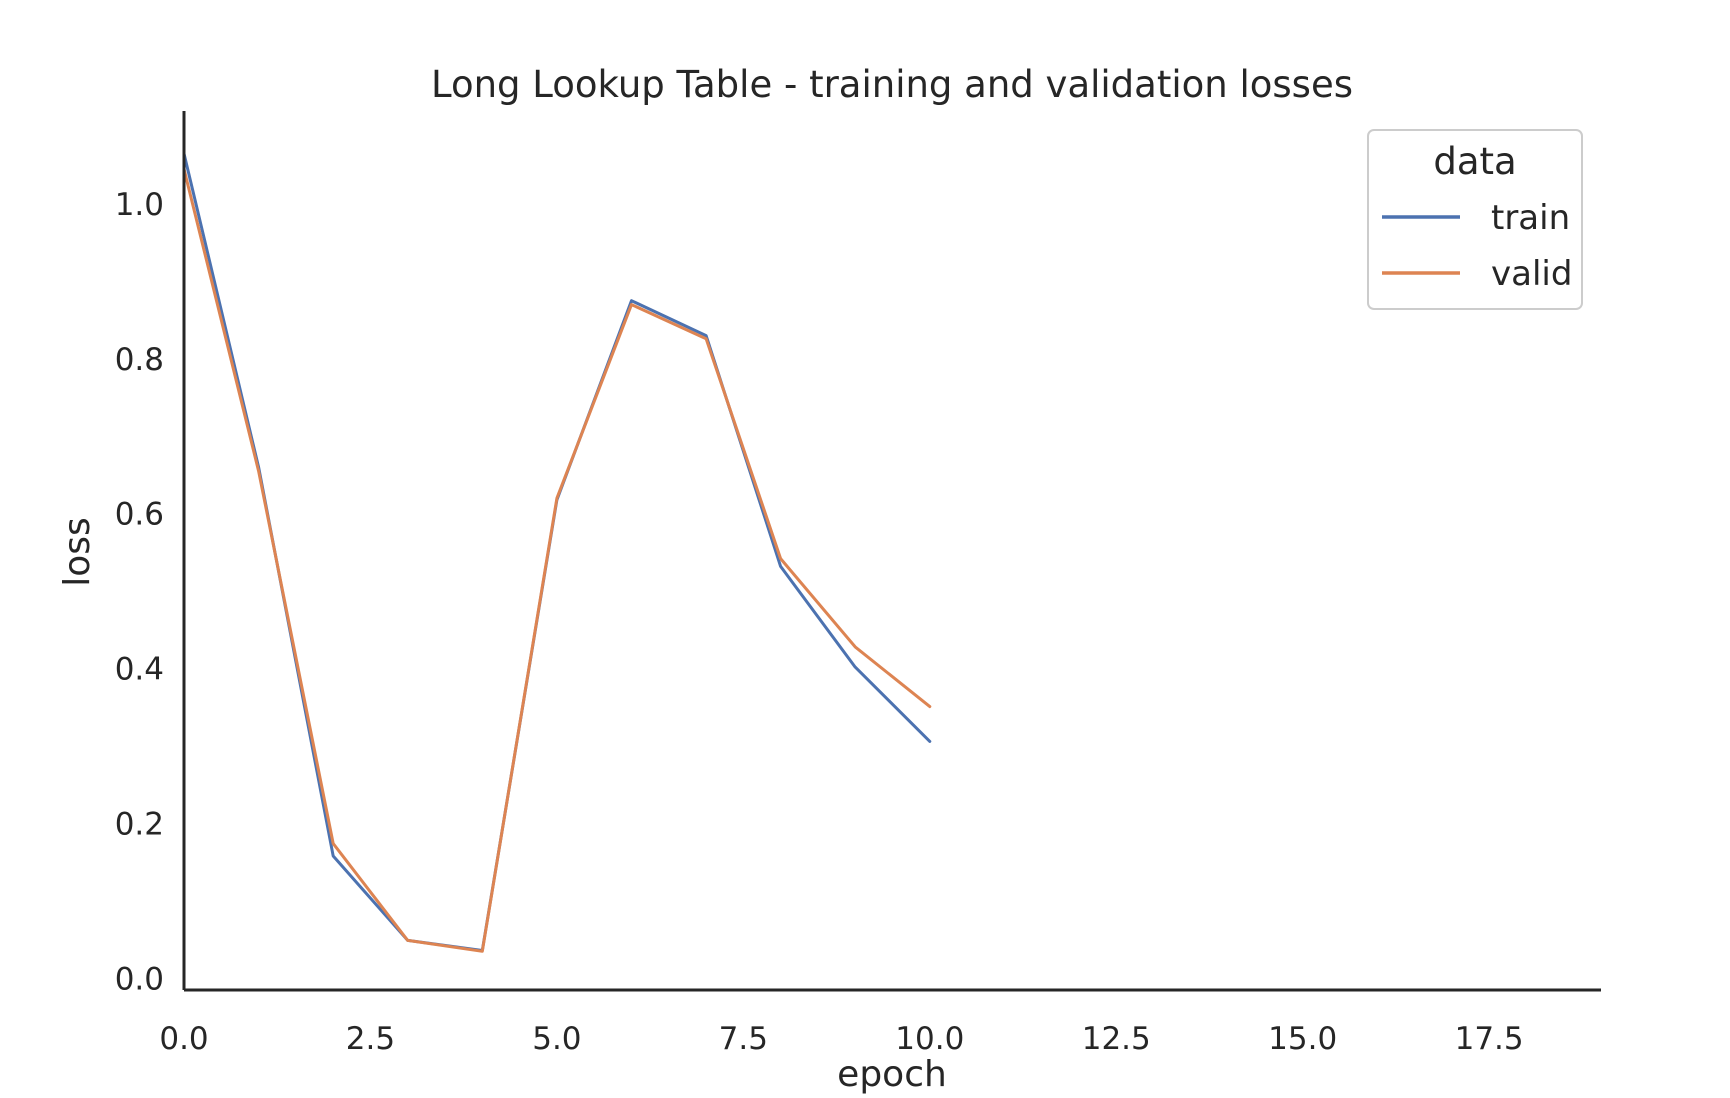  I want to click on x-tick-label: 12.5, so click(1116, 1039).